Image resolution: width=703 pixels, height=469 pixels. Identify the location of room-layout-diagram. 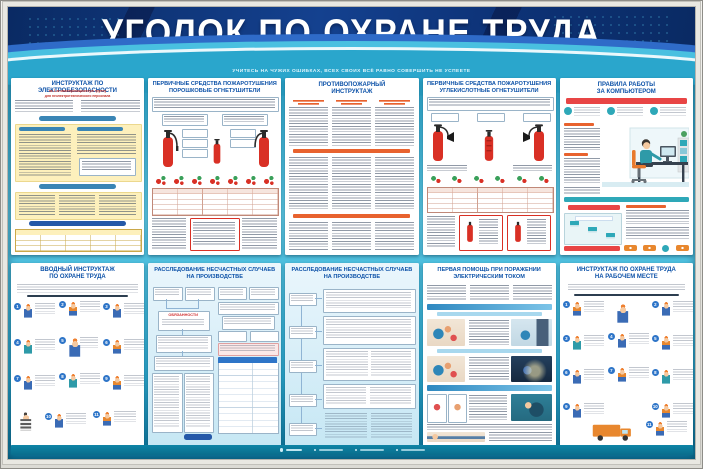
(592, 229).